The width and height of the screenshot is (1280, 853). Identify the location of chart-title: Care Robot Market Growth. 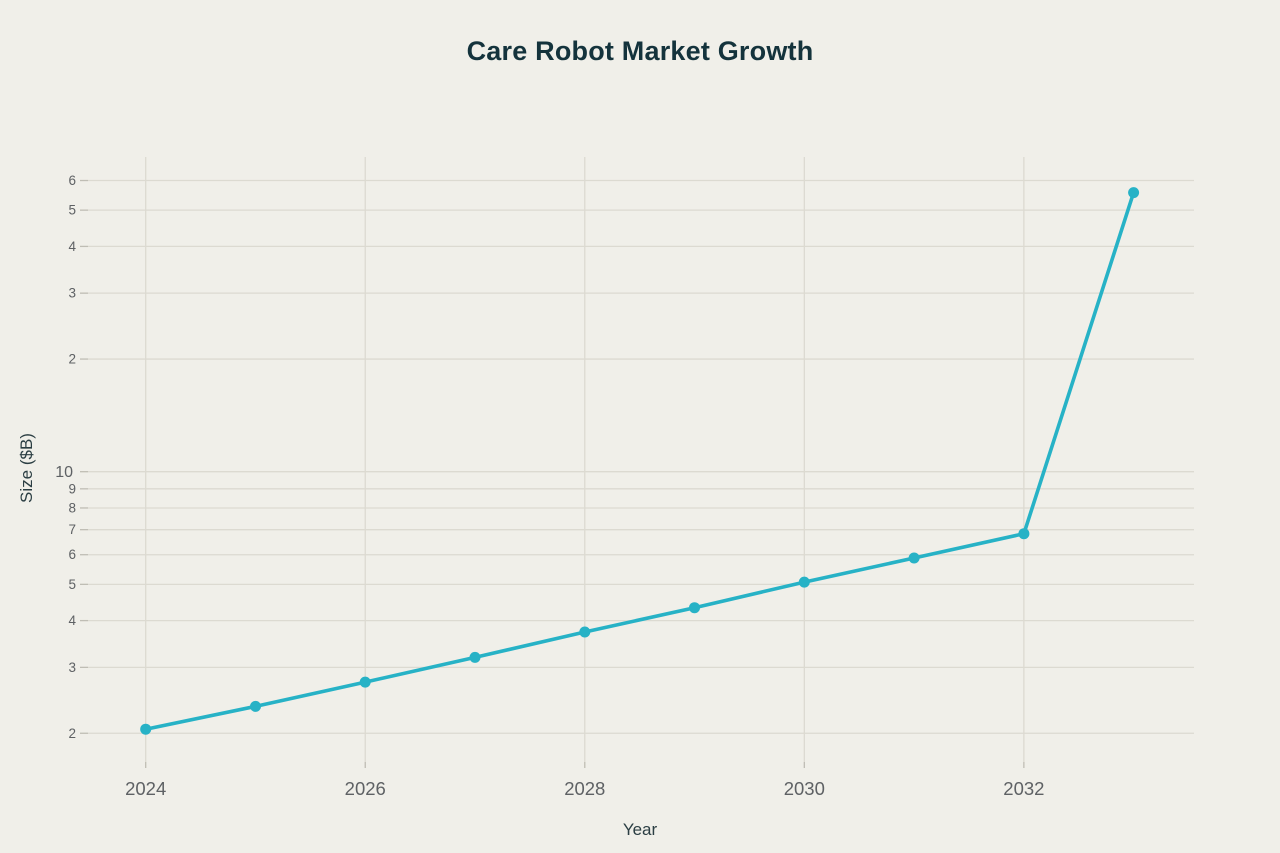
(640, 51).